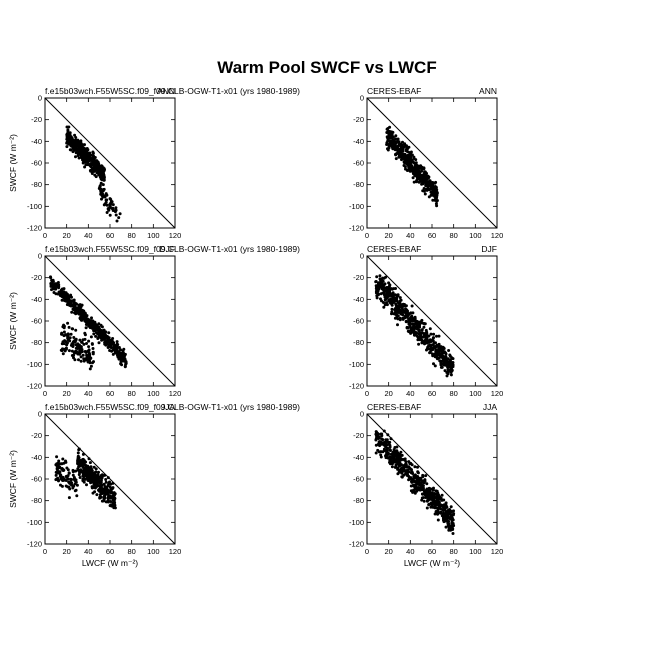 The height and width of the screenshot is (654, 654). What do you see at coordinates (36, 163) in the screenshot?
I see `y-tick-label: -60` at bounding box center [36, 163].